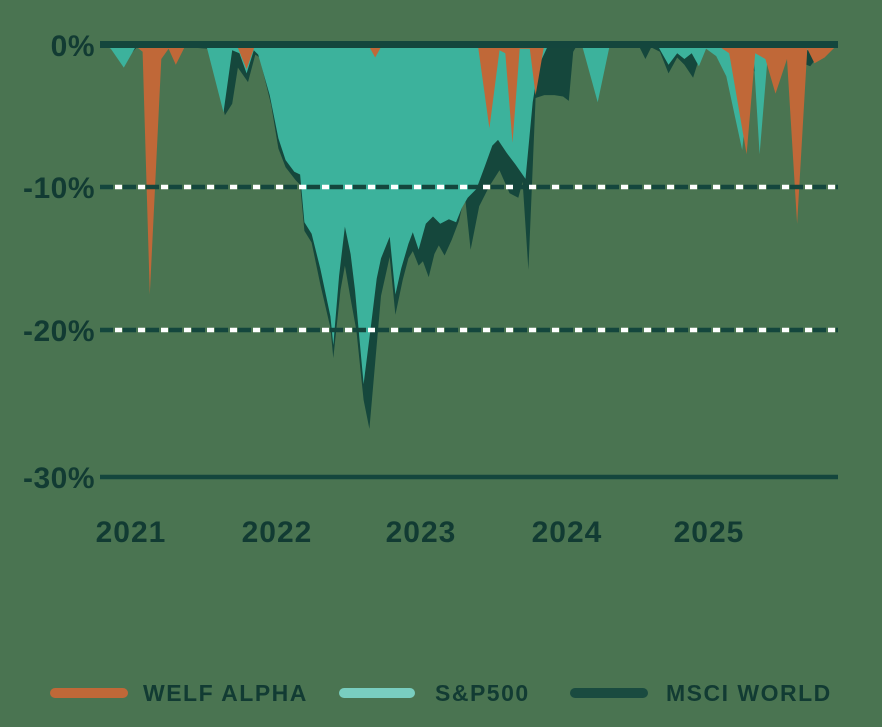 This screenshot has height=727, width=882. Describe the element at coordinates (59, 331) in the screenshot. I see `y-tick-minus20: -20%` at that location.